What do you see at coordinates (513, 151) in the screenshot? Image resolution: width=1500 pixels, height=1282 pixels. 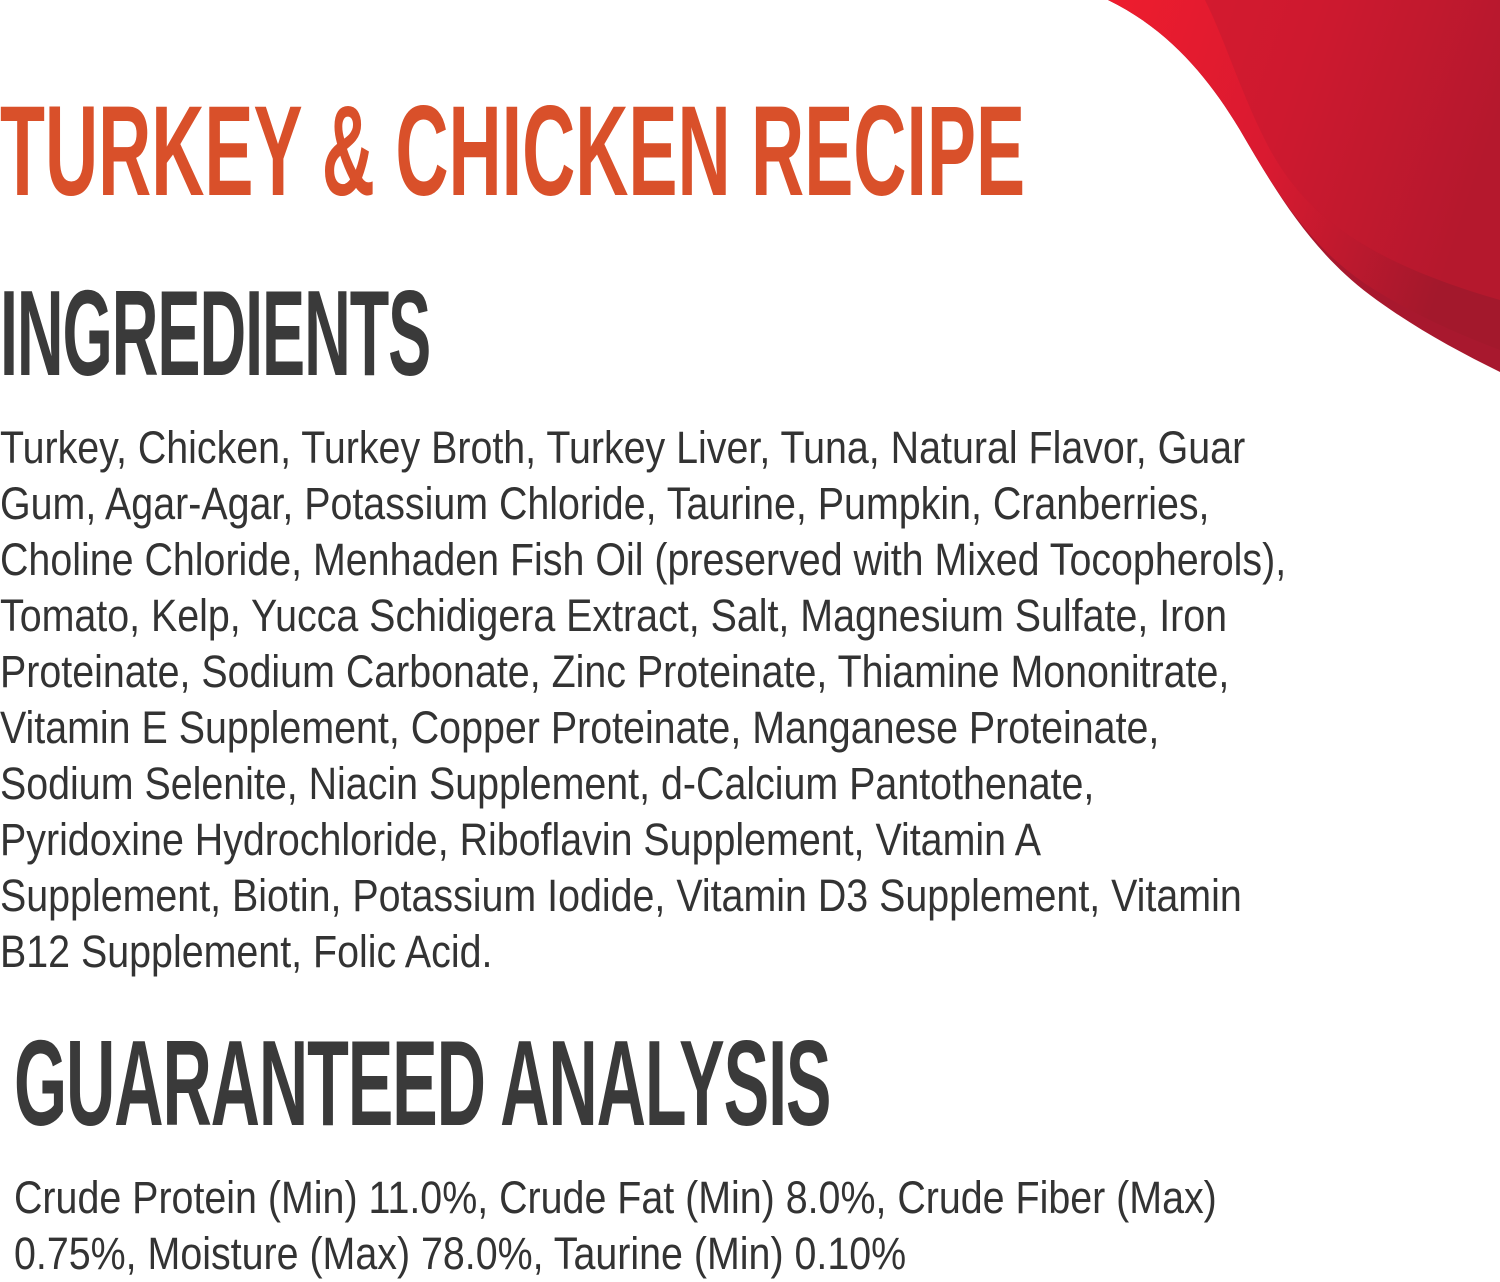 I see `recipe-title: TURKEY & CHICKEN RECIPE` at bounding box center [513, 151].